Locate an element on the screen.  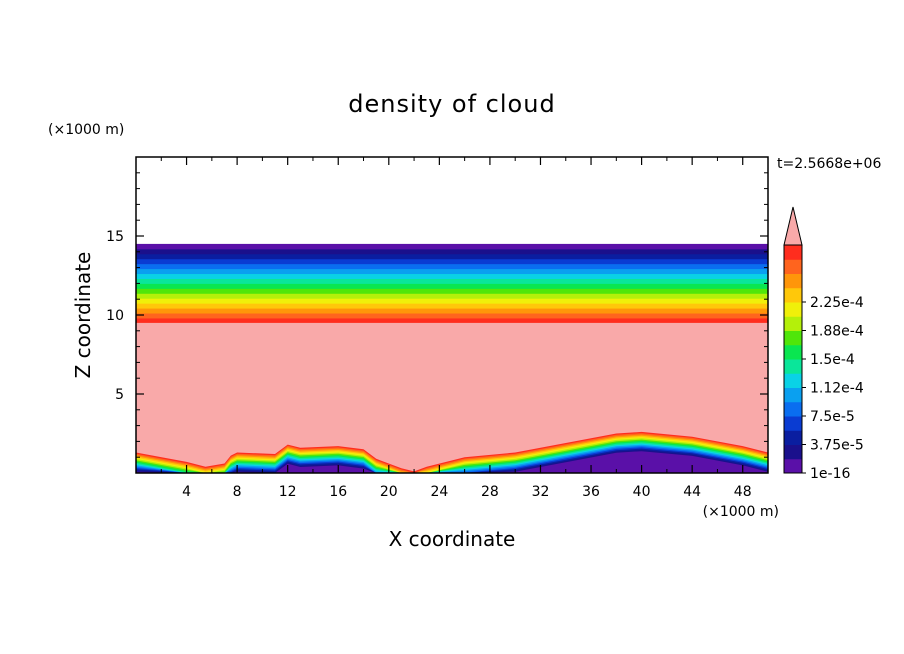
x-tick-label: 24 is located at coordinates (439, 492).